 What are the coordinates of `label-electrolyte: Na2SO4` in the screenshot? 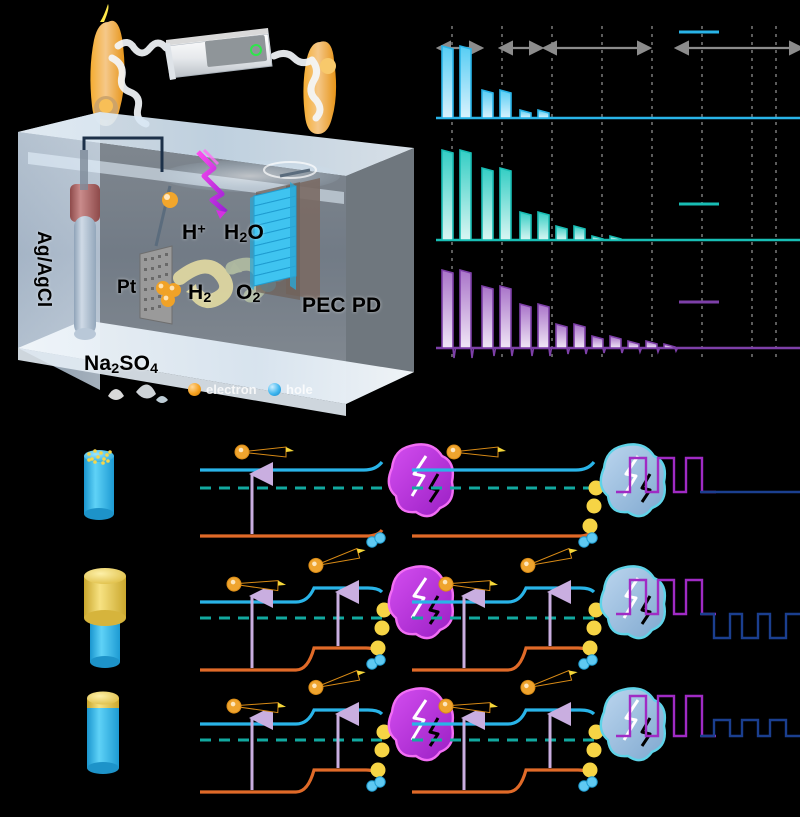 It's located at (121, 365).